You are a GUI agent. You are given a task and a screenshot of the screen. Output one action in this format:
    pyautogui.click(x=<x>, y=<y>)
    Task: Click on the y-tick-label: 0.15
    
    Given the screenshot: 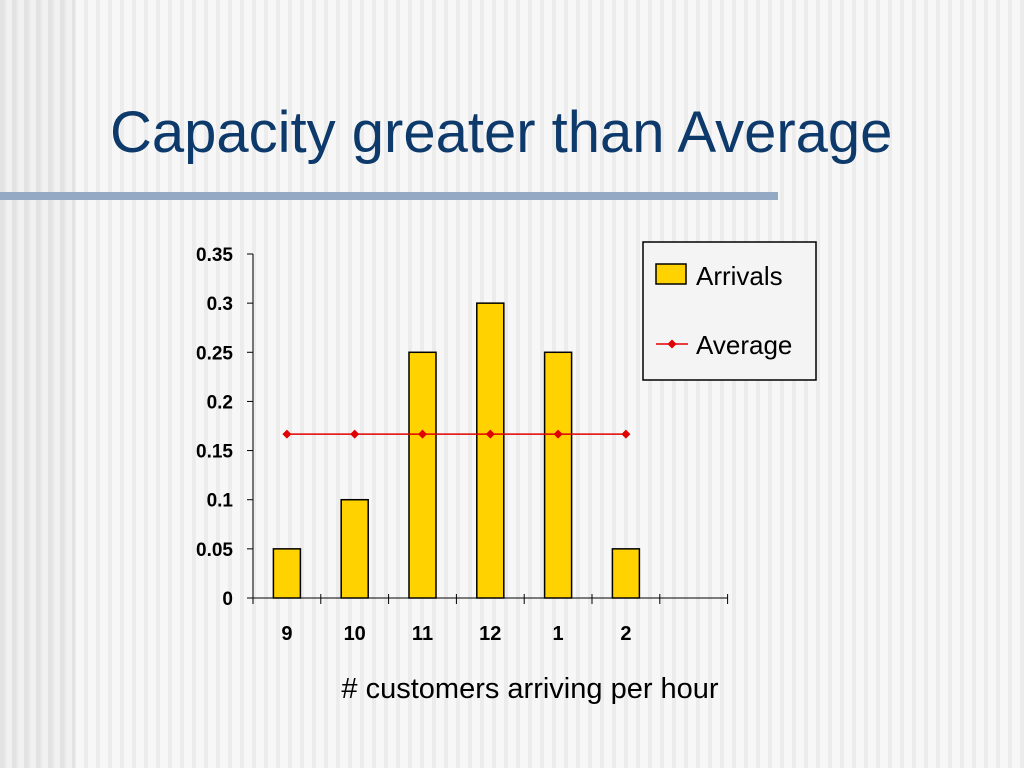 What is the action you would take?
    pyautogui.click(x=214, y=452)
    